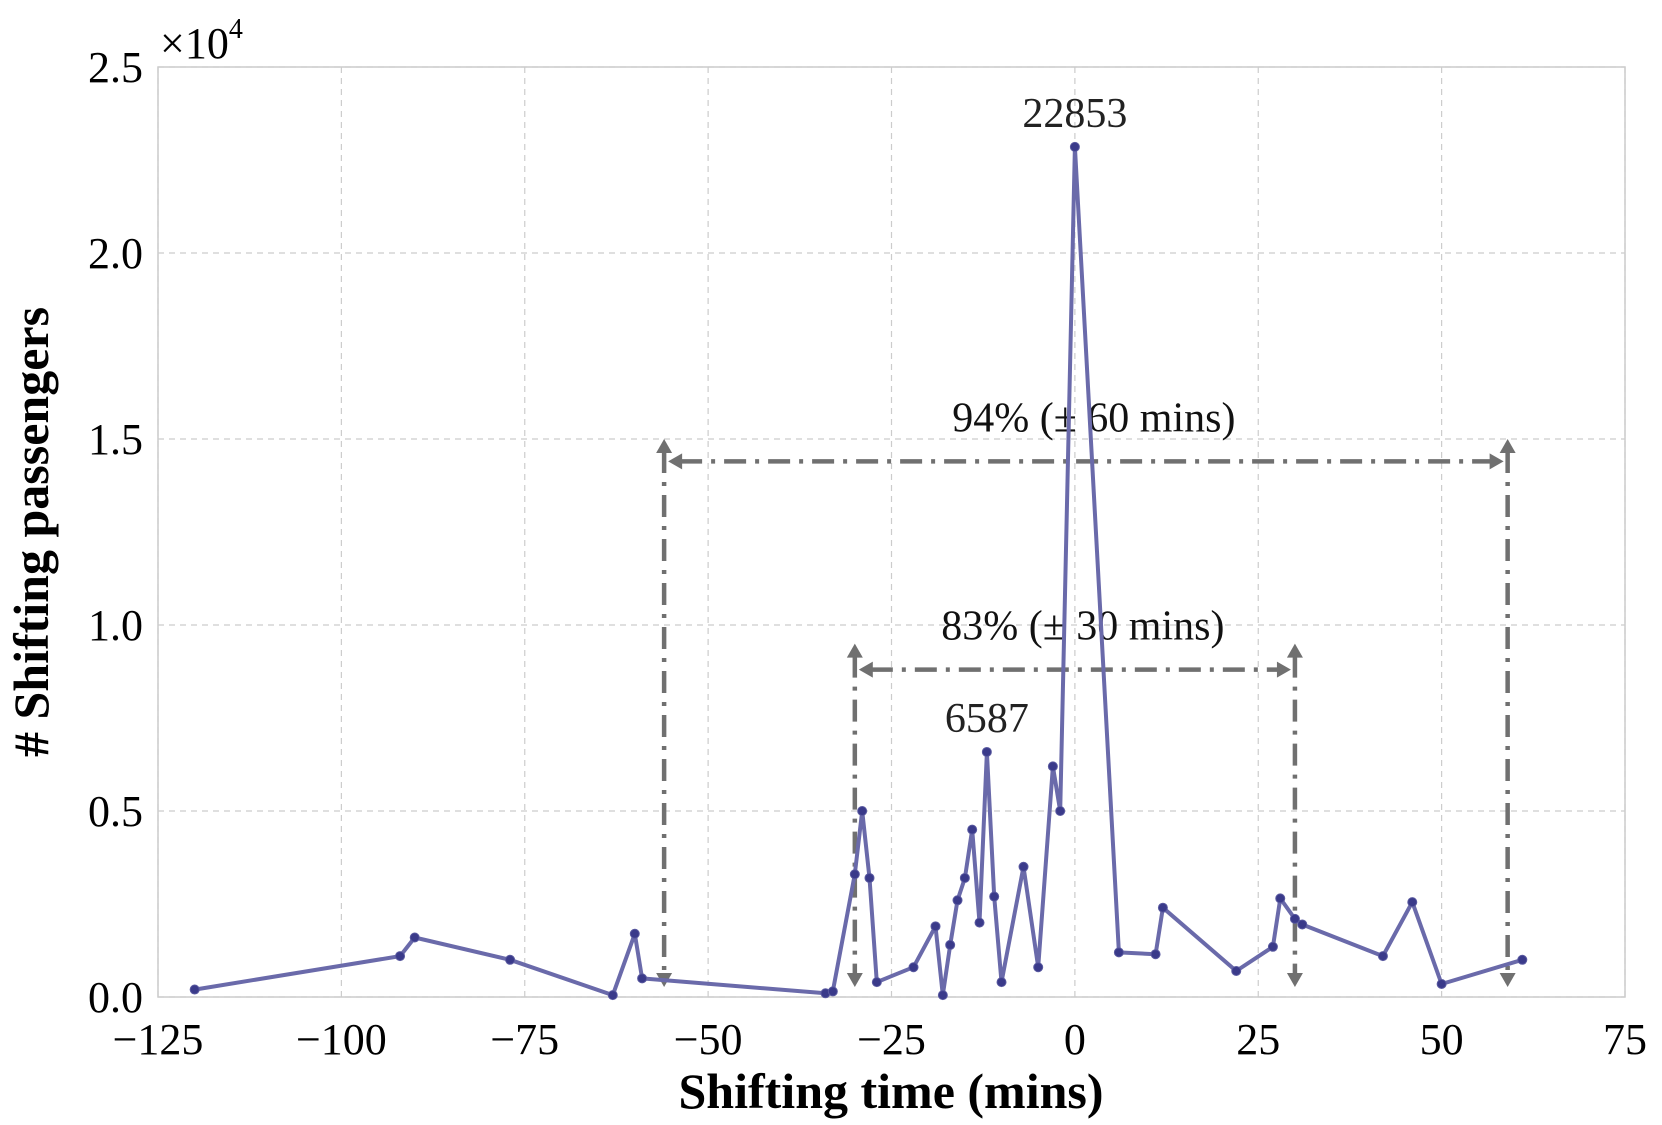  Describe the element at coordinates (1074, 114) in the screenshot. I see `peak-label: 22853` at that location.